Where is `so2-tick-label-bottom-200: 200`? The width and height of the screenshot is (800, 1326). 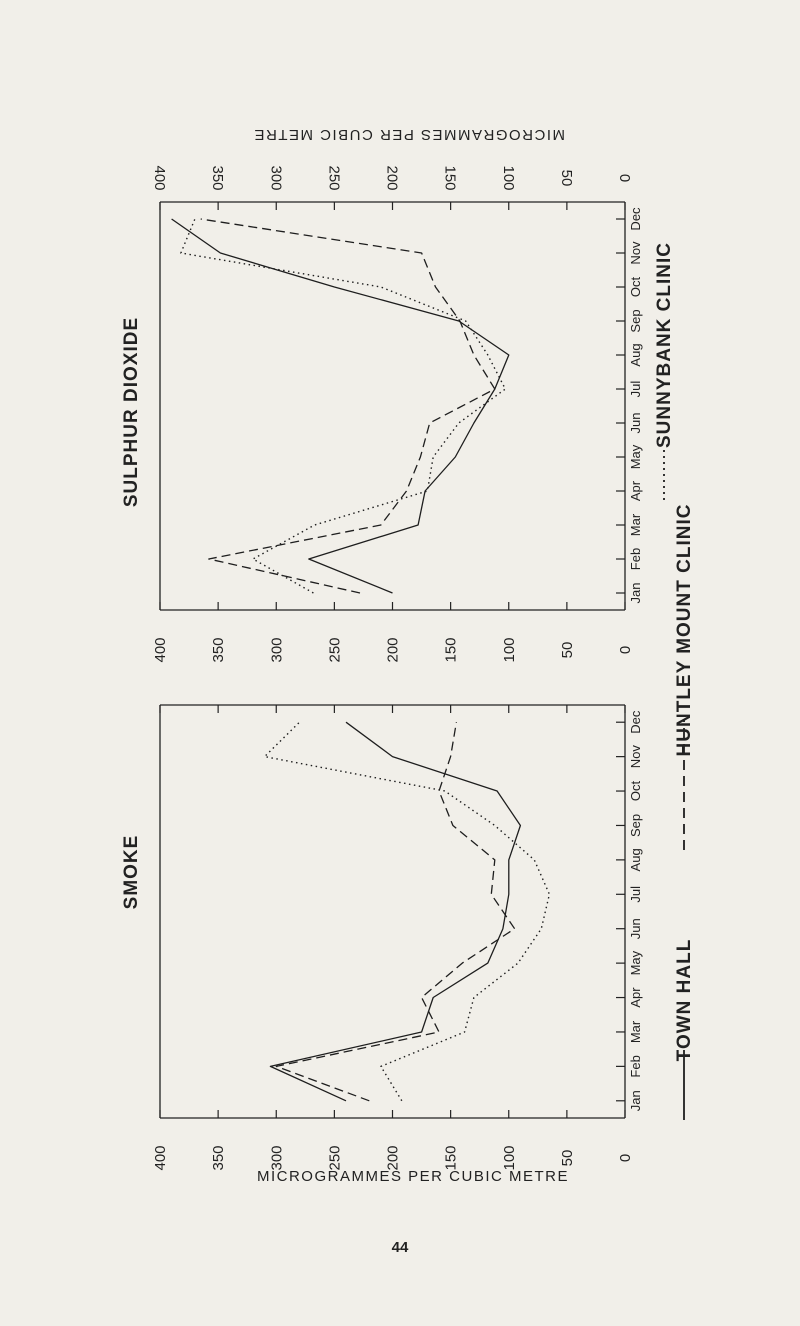 so2-tick-label-bottom-200: 200 is located at coordinates (393, 649).